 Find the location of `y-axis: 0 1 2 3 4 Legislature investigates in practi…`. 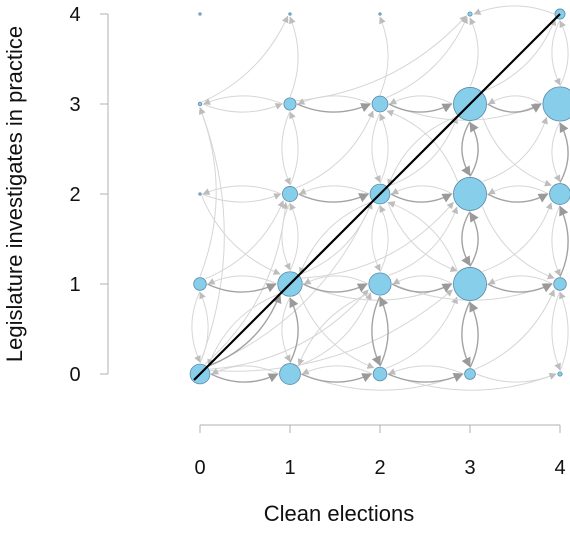

y-axis: 0 1 2 3 4 Legislature investigates in practi… is located at coordinates (55, 195).